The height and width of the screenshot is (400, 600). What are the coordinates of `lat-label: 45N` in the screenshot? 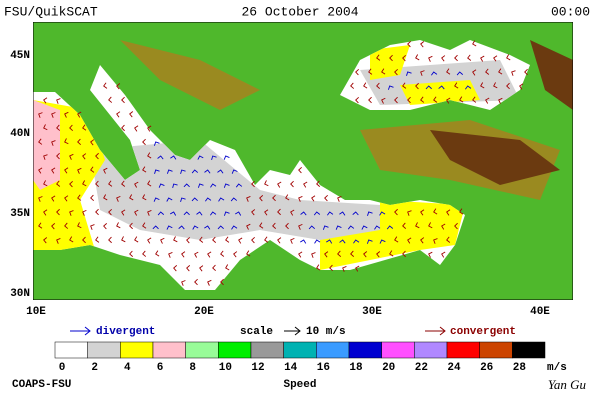 It's located at (20, 56).